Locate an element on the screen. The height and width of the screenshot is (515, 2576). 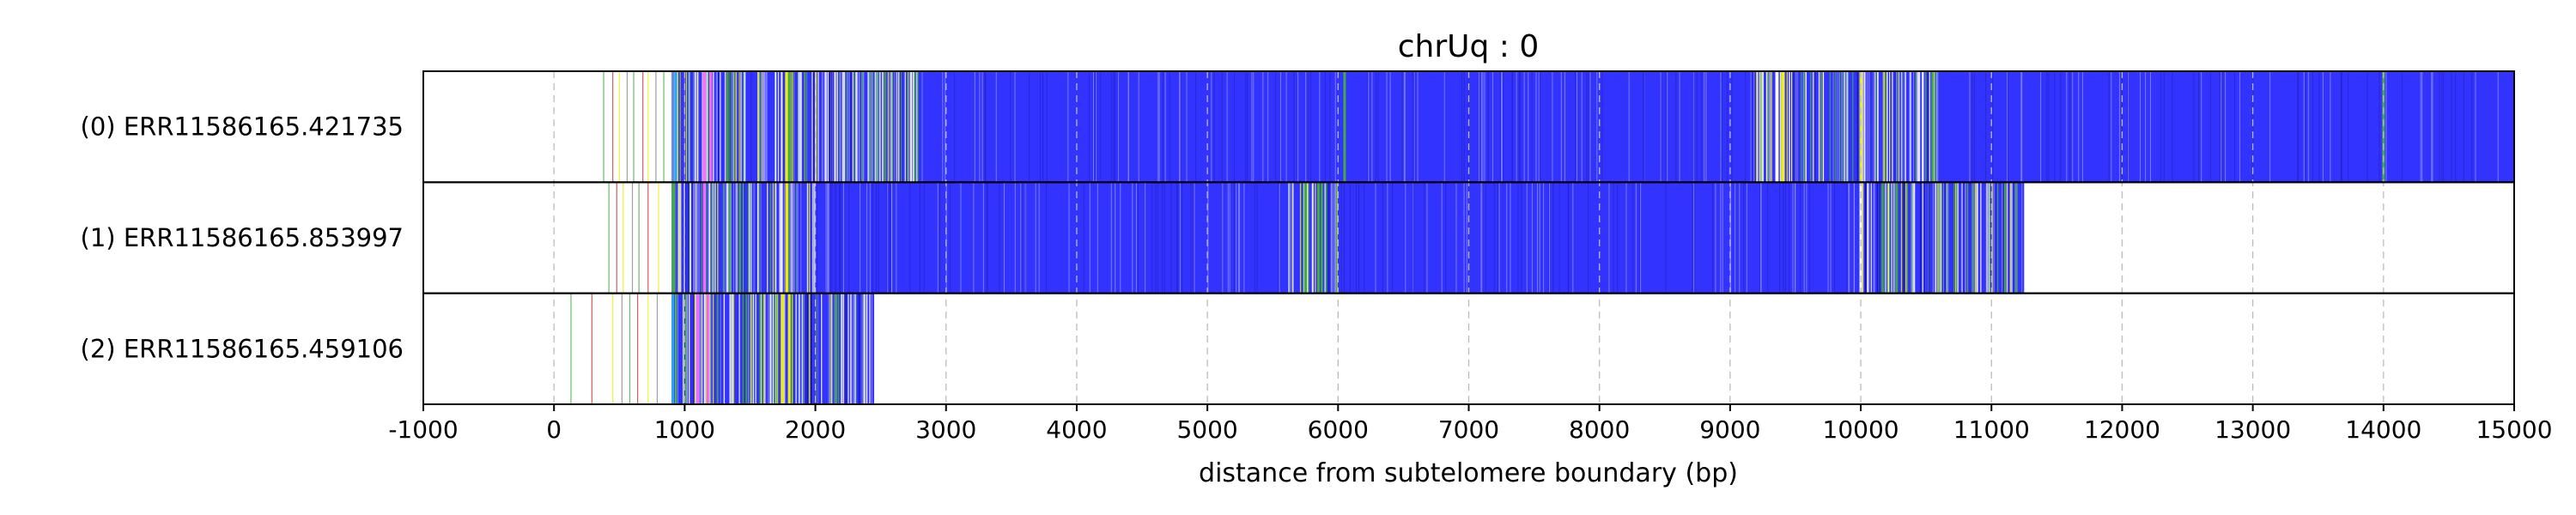
x-tick-label: 6000 is located at coordinates (1338, 429).